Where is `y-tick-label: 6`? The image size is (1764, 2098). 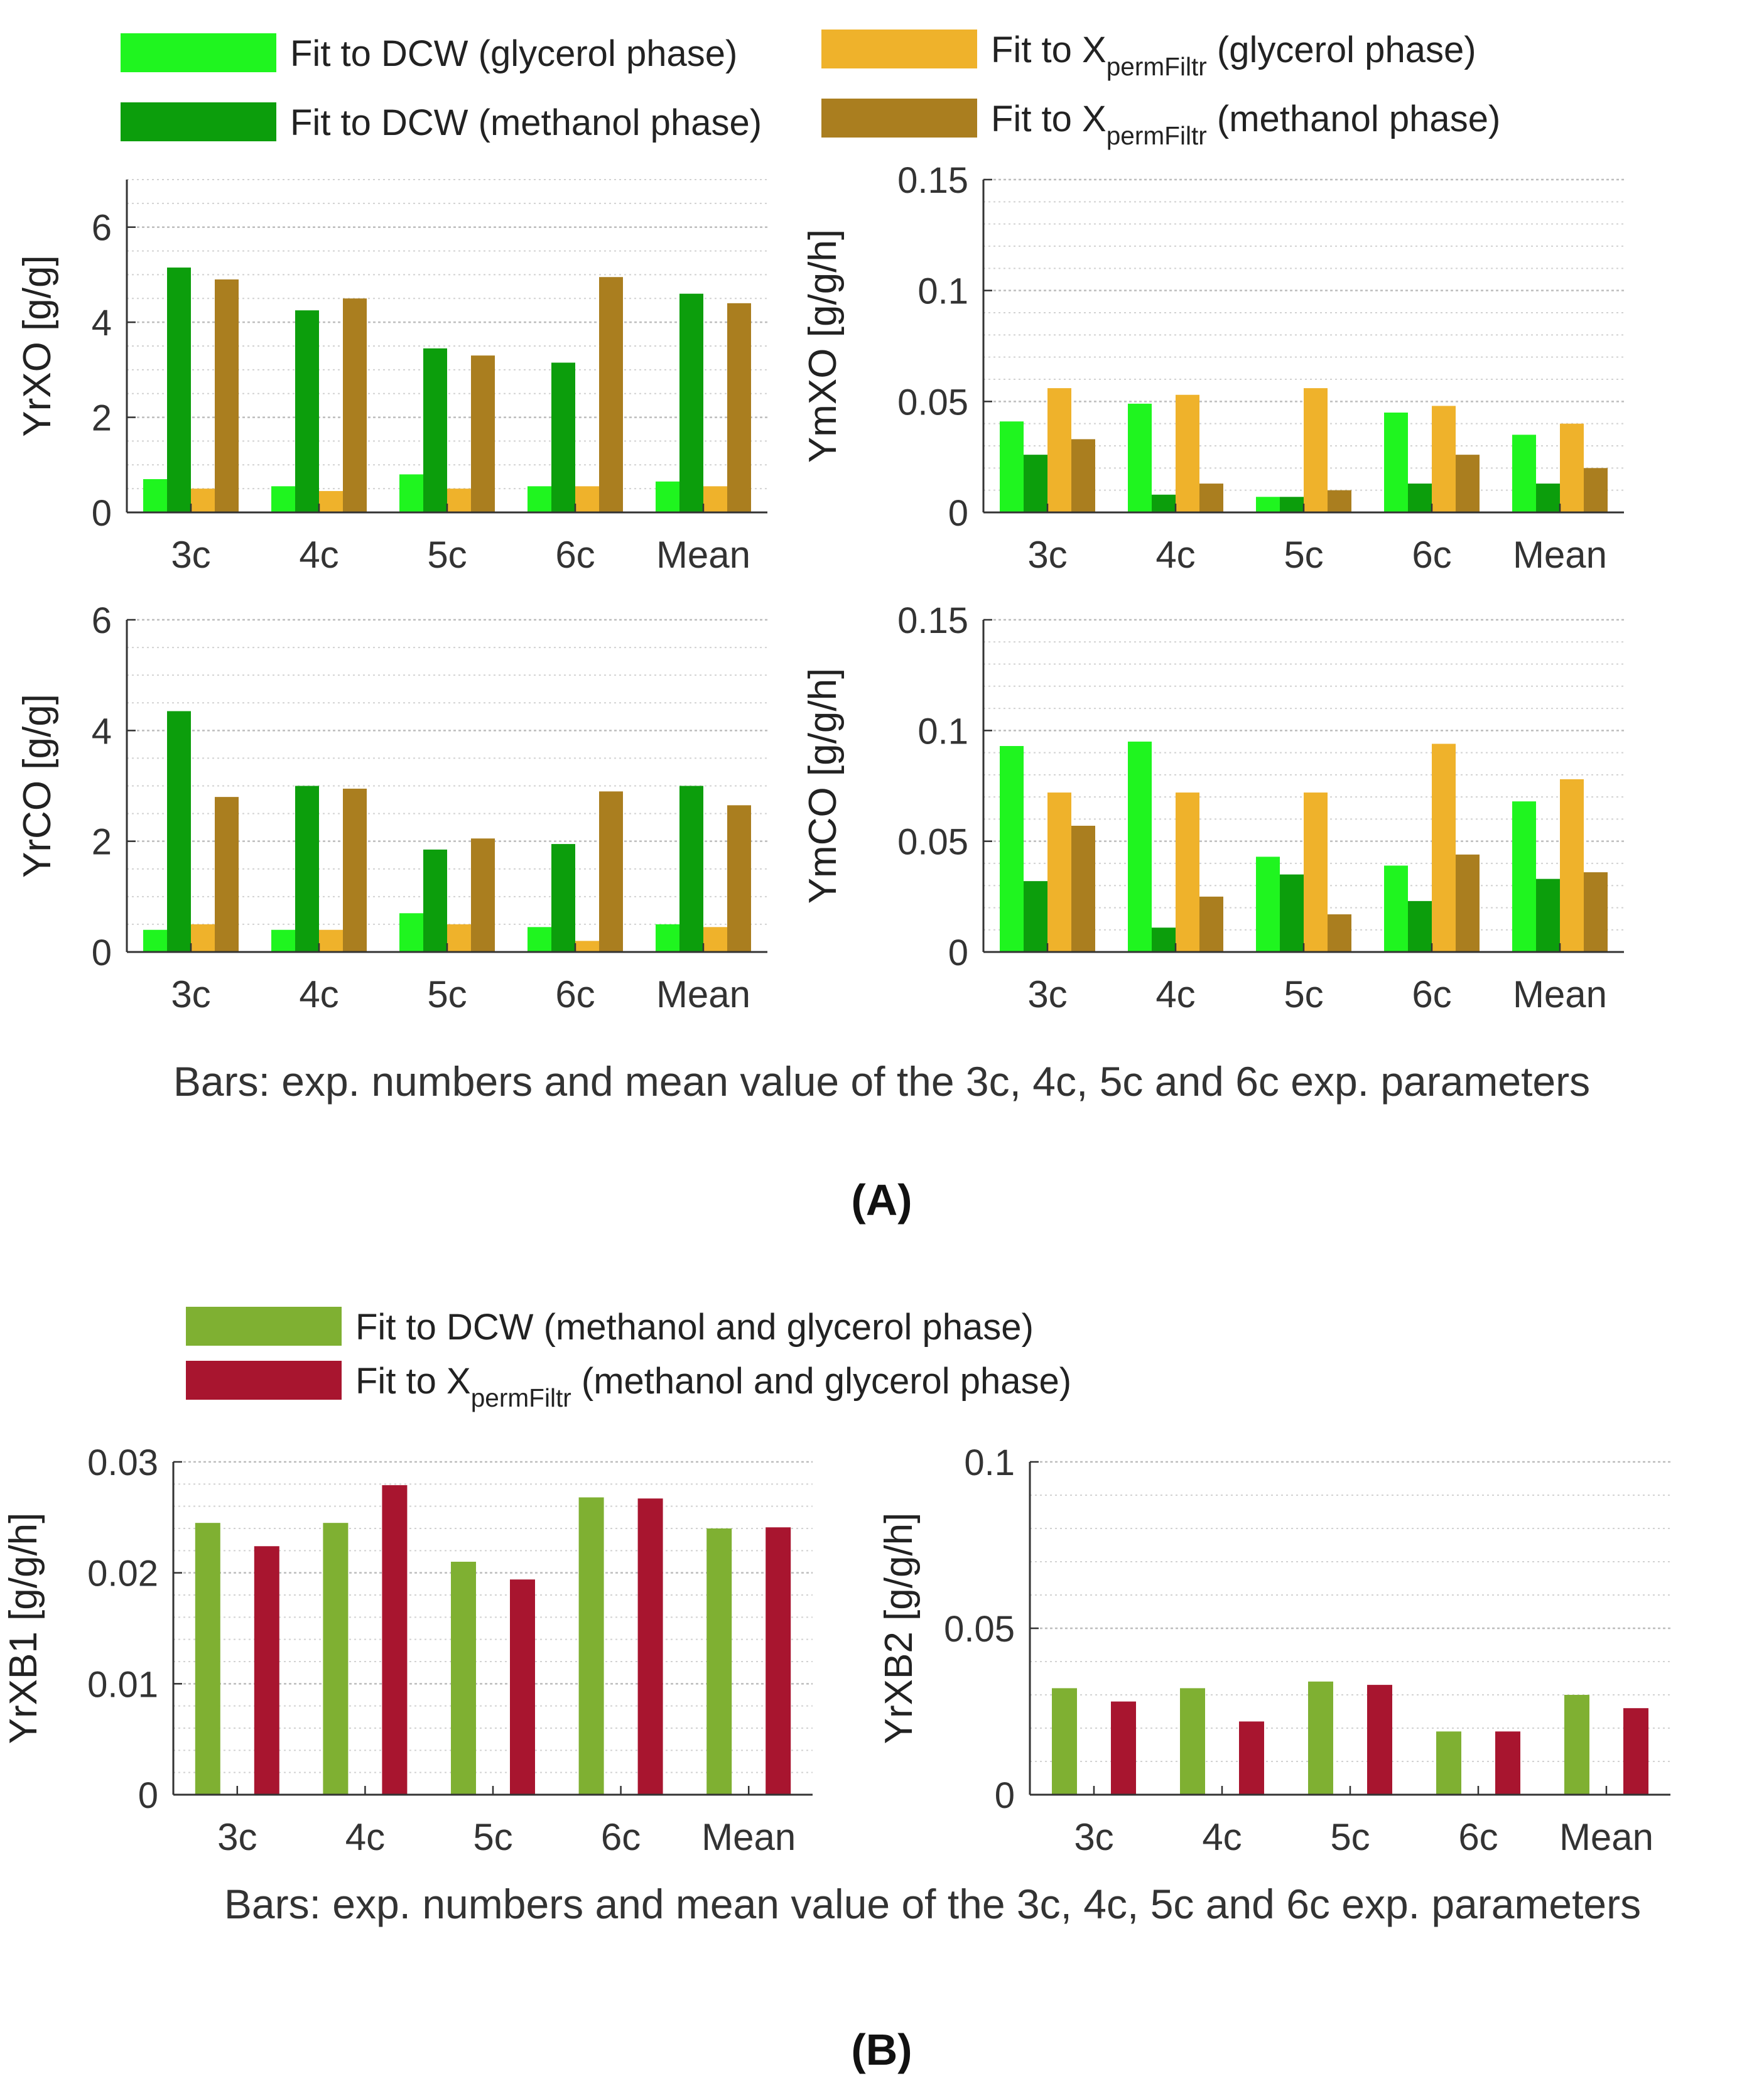
y-tick-label: 6 is located at coordinates (102, 620).